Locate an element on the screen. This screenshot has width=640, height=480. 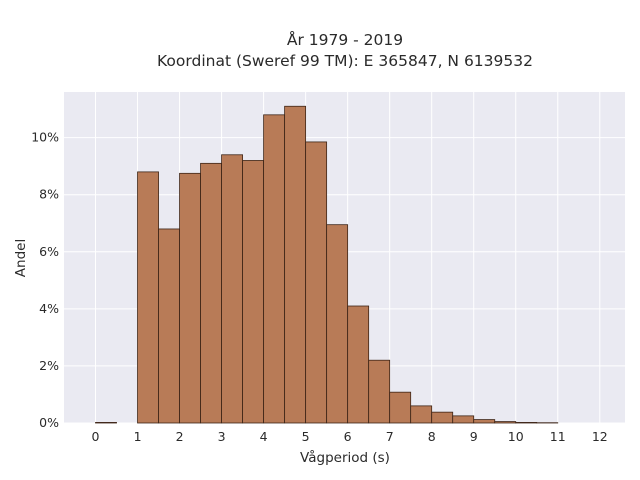
x-tick-label: 7 is located at coordinates (390, 436).